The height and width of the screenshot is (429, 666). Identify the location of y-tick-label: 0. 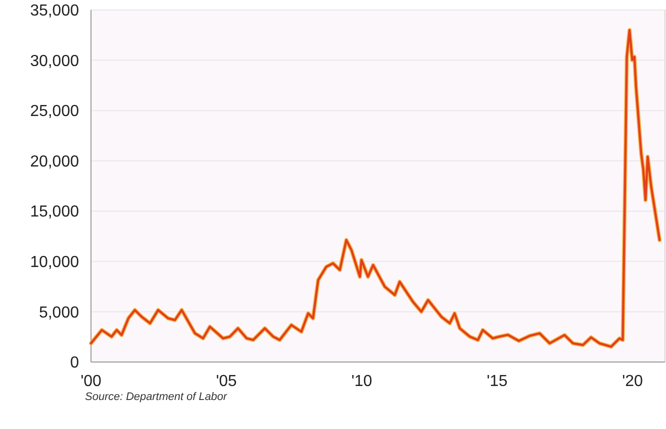
(75, 363).